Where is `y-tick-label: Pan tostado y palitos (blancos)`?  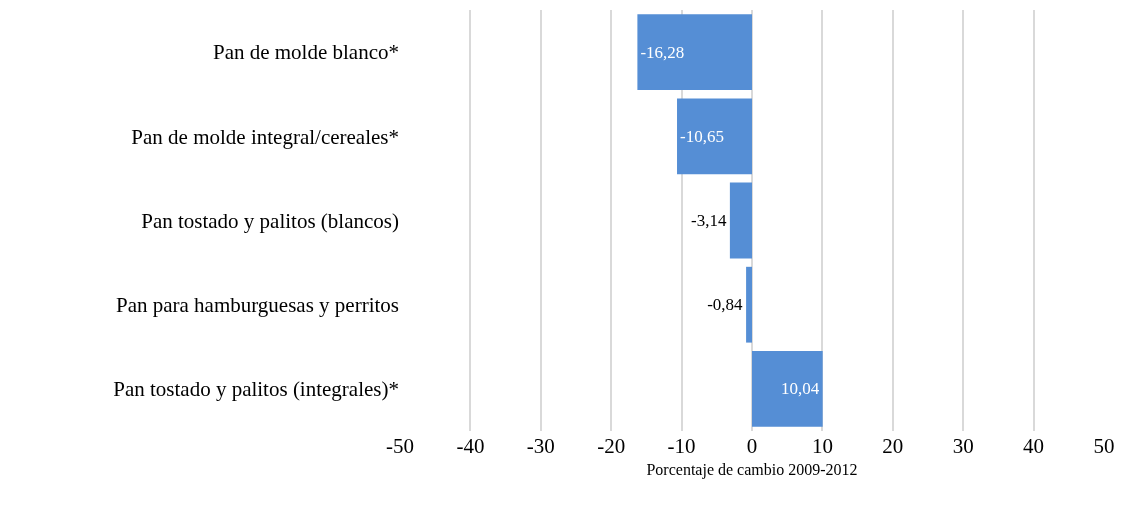 y-tick-label: Pan tostado y palitos (blancos) is located at coordinates (270, 220).